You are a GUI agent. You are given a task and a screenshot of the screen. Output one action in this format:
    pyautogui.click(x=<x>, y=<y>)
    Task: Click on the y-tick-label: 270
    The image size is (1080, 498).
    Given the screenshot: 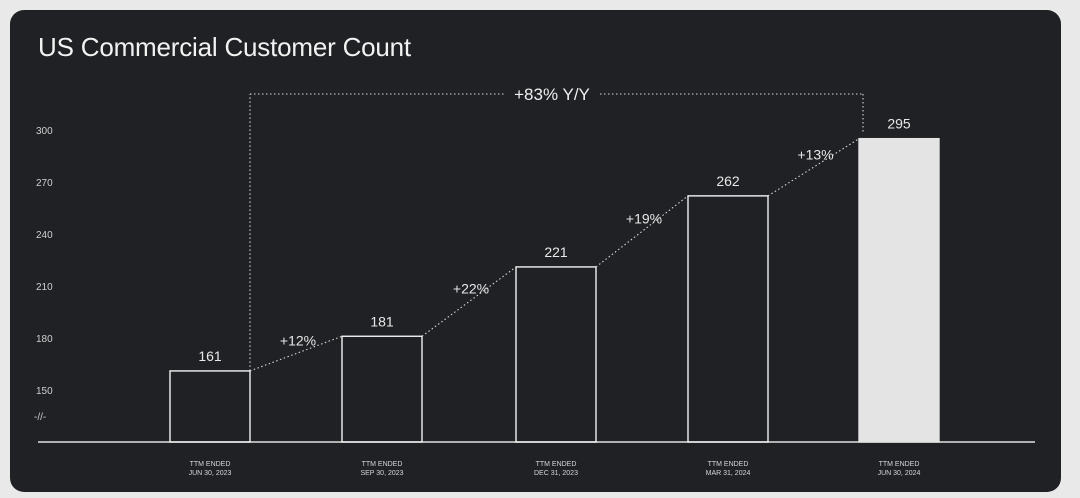 What is the action you would take?
    pyautogui.click(x=44, y=183)
    